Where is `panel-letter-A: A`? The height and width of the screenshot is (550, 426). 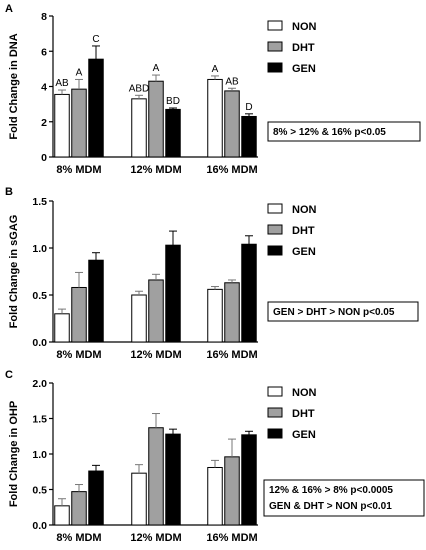 panel-letter-A: A is located at coordinates (9, 9).